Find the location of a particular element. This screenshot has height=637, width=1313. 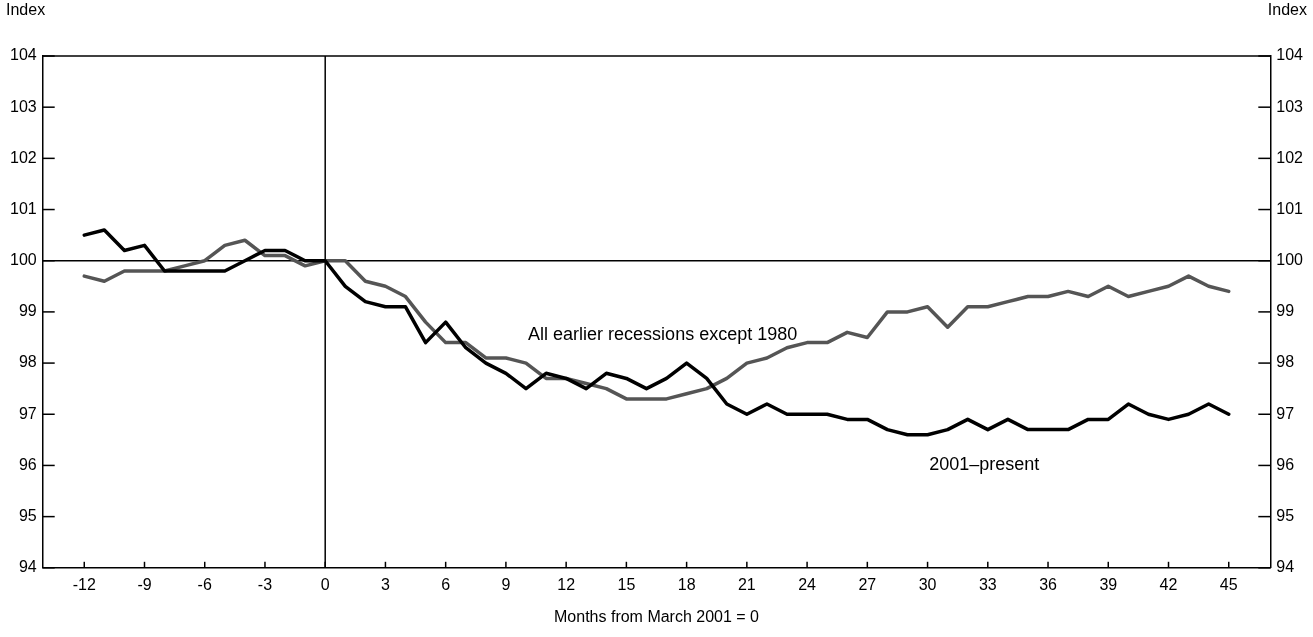

x-tick-label: 42 is located at coordinates (1168, 584).